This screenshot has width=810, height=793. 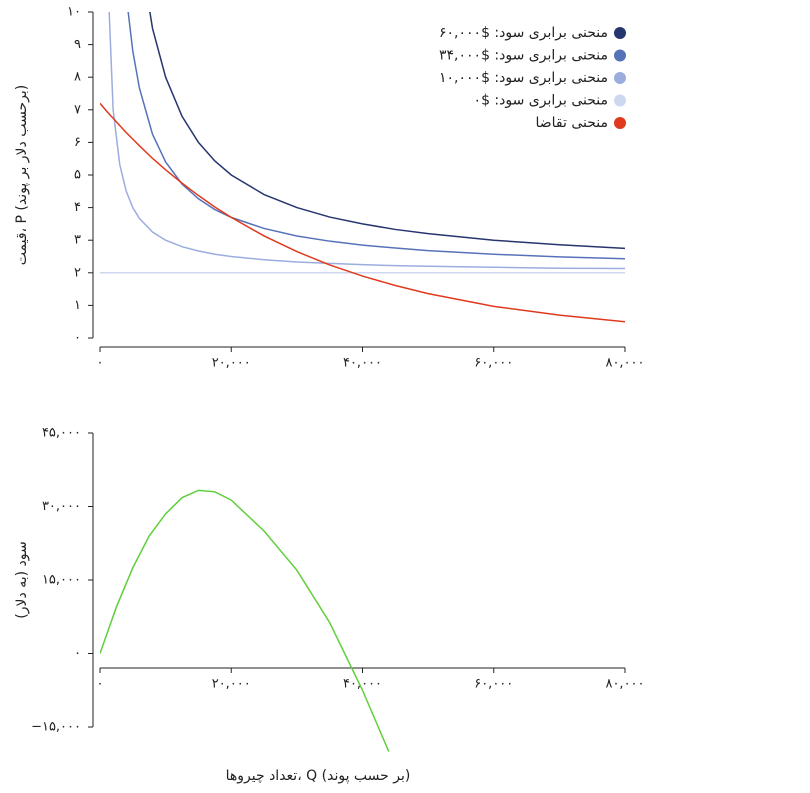 I want to click on y-axis-label: سود (به دلار), so click(x=22, y=579).